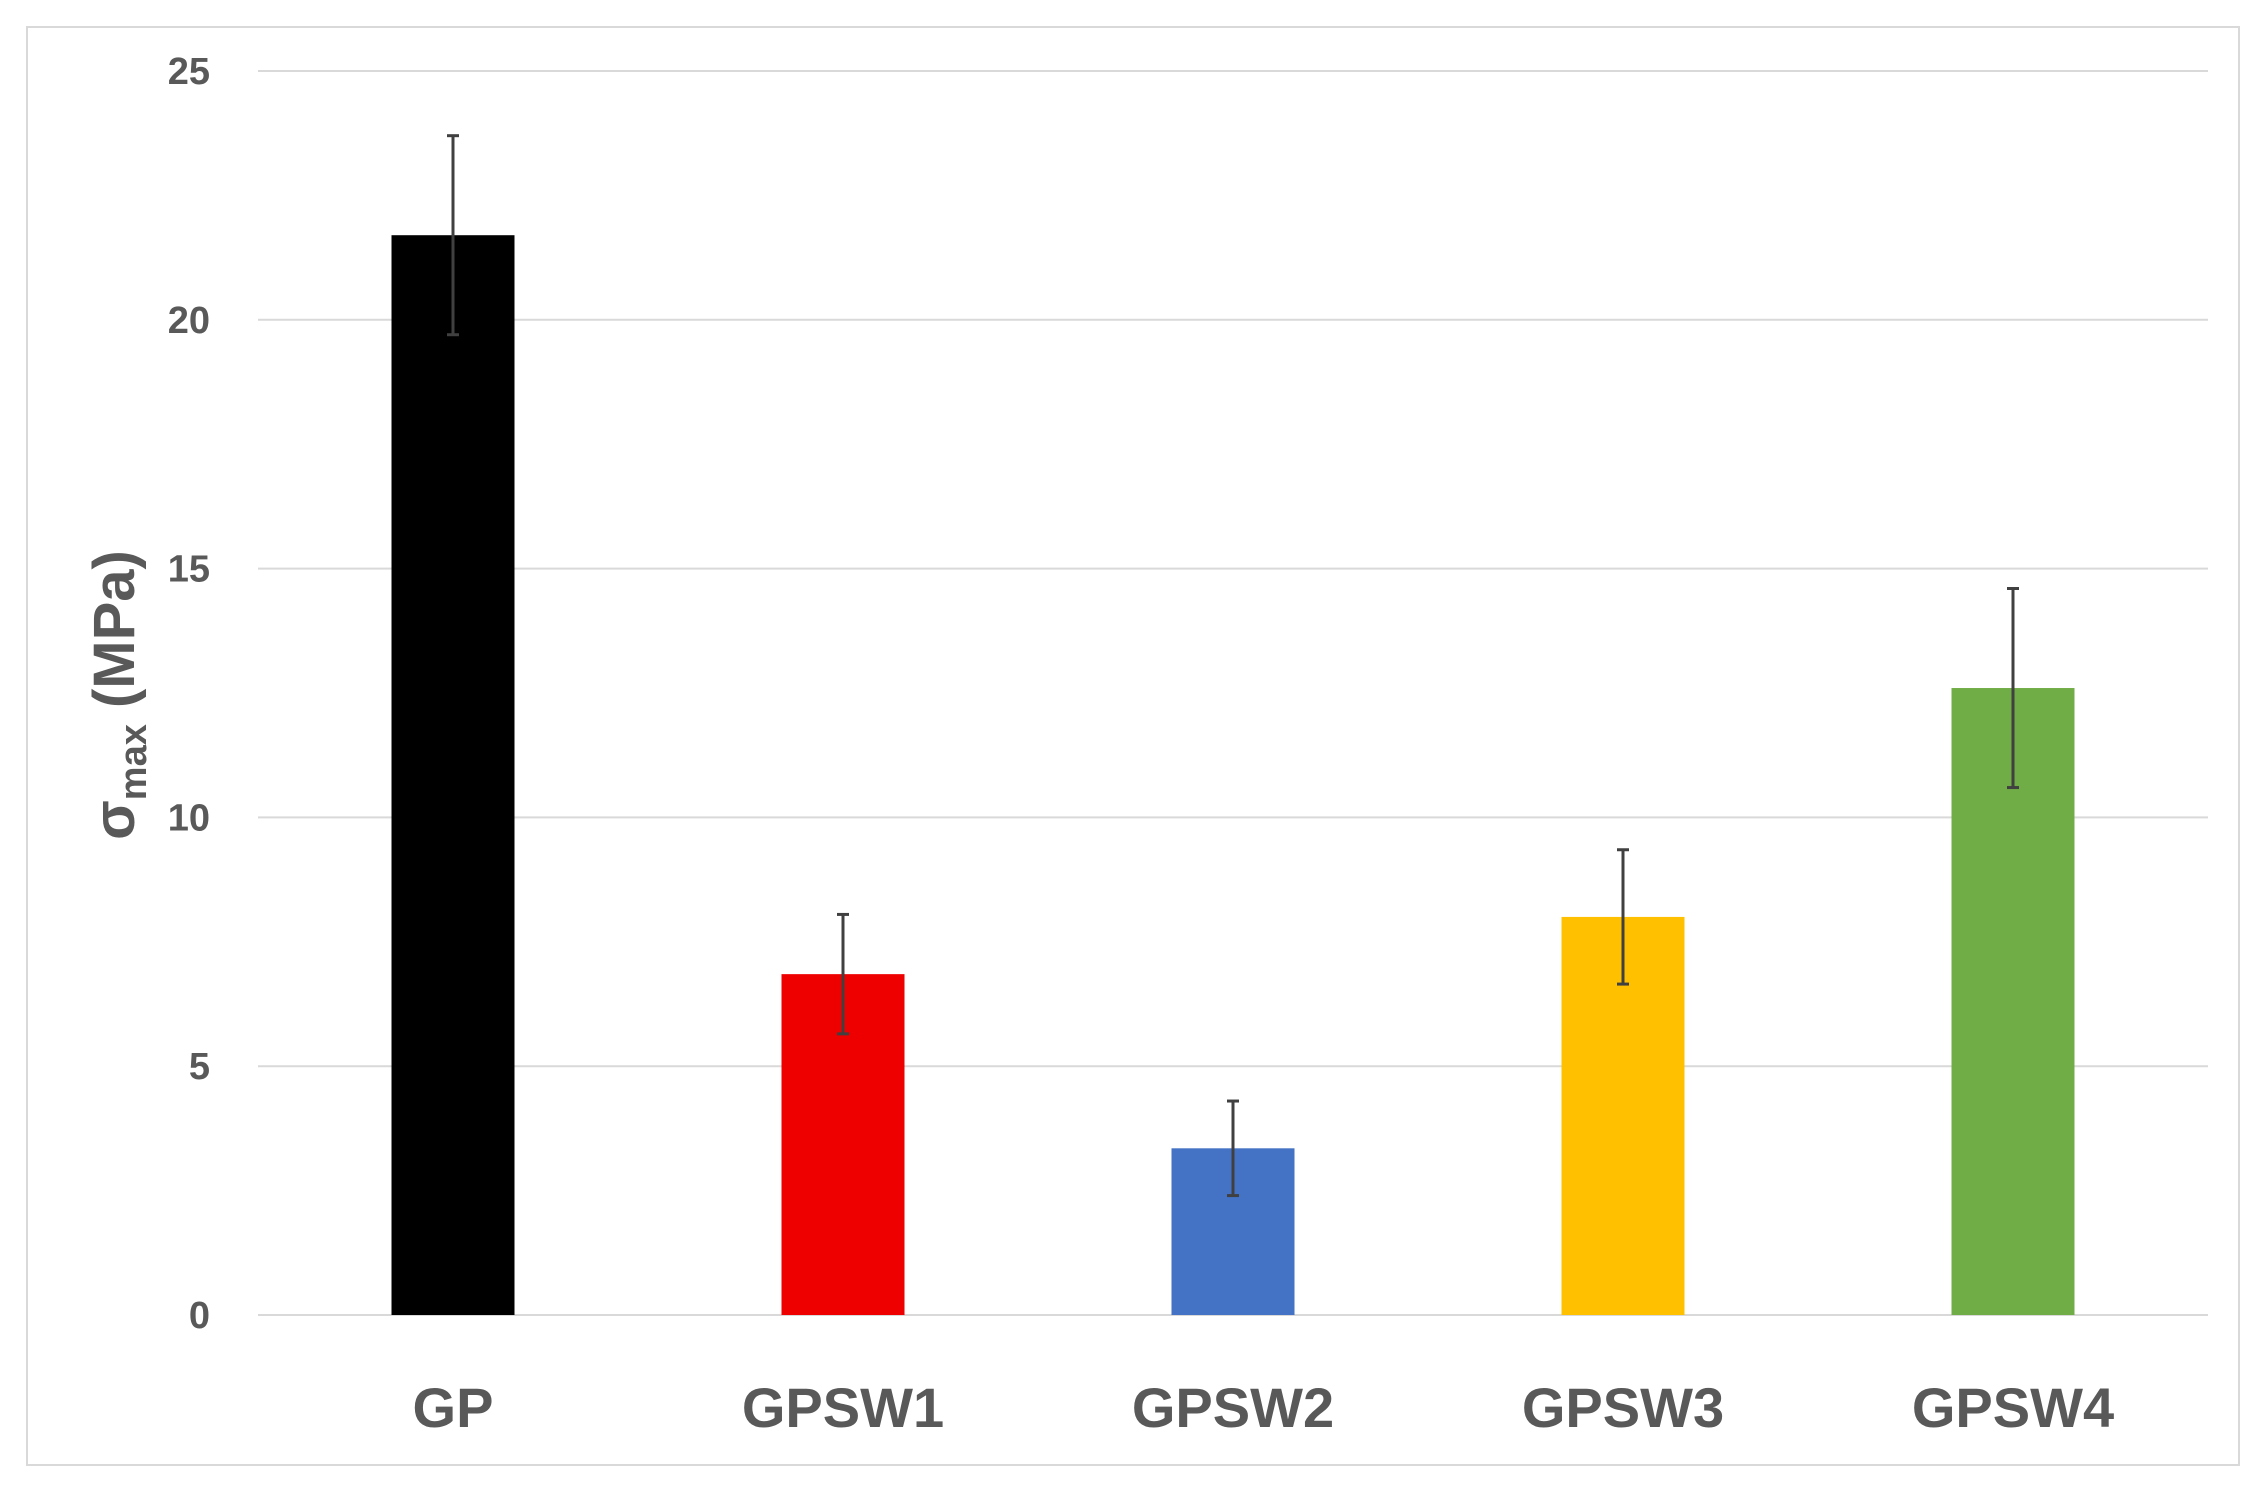 The height and width of the screenshot is (1495, 2268). I want to click on y-tick-label: 15, so click(189, 570).